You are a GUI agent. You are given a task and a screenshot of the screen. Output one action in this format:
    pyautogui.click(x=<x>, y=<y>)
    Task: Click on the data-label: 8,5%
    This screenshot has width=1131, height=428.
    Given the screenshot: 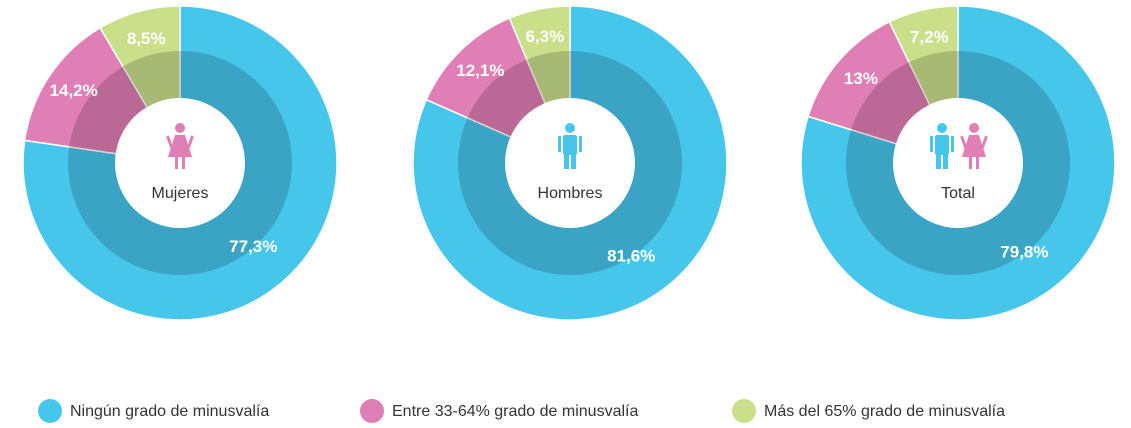 What is the action you would take?
    pyautogui.click(x=146, y=38)
    